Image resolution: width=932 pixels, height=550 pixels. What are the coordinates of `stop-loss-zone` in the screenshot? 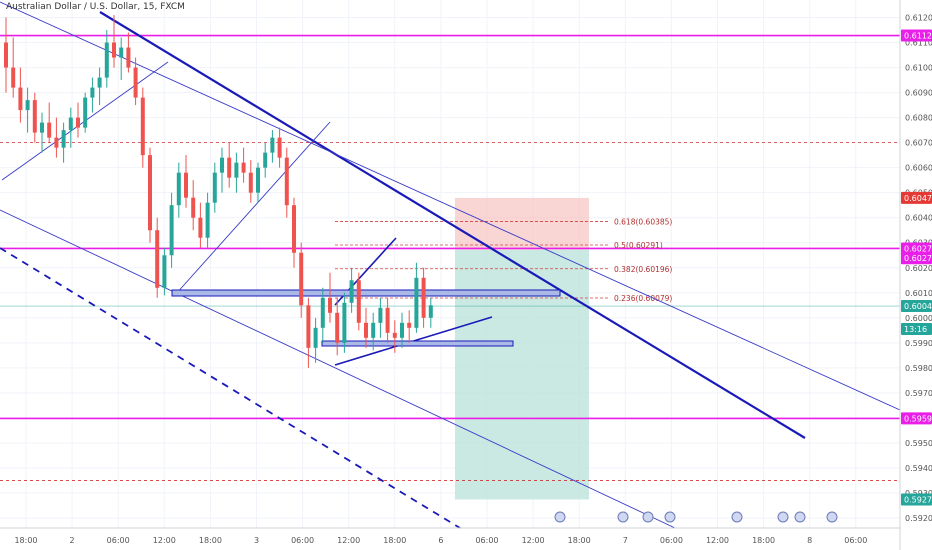 It's located at (522, 223).